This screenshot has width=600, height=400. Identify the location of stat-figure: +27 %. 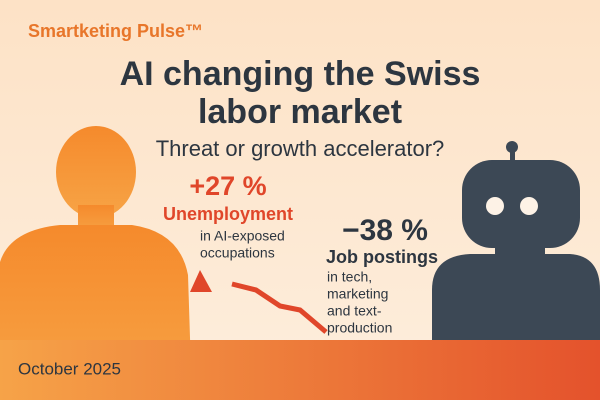
(227, 186).